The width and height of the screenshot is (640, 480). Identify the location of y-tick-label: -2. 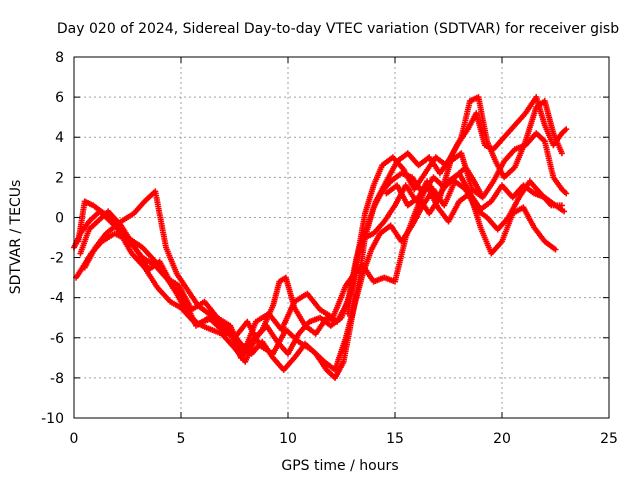
(57, 259).